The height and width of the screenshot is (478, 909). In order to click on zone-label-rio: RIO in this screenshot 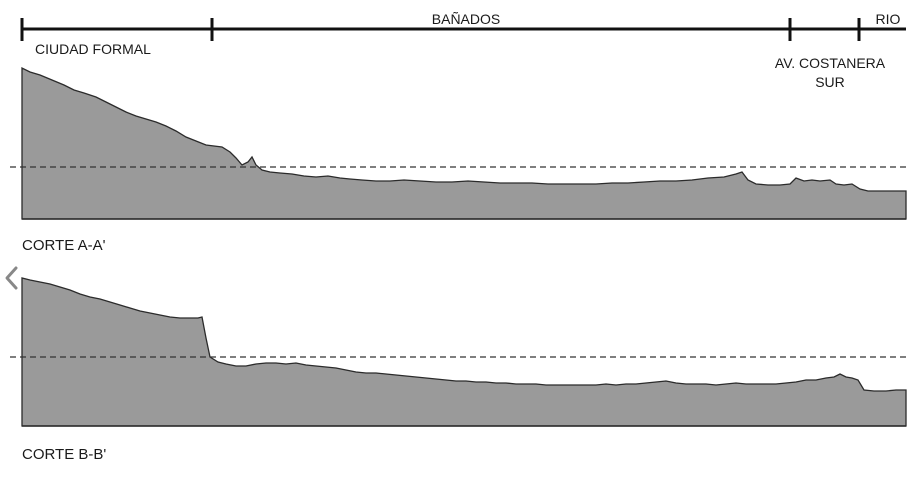, I will do `click(888, 19)`.